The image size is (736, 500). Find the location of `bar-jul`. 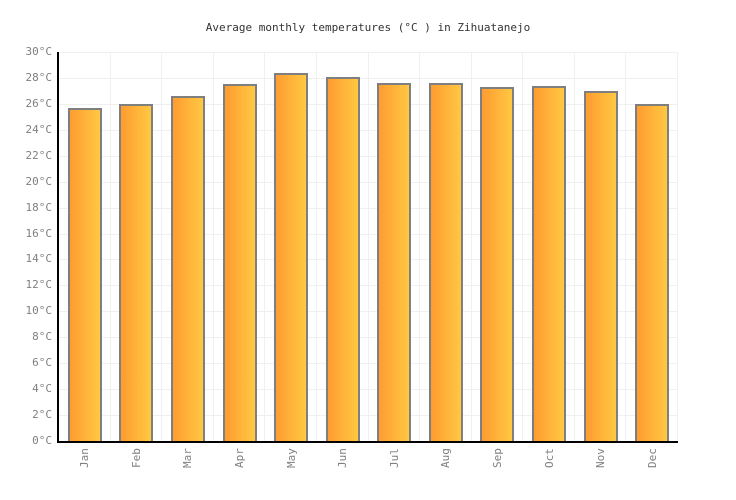

bar-jul is located at coordinates (394, 262).